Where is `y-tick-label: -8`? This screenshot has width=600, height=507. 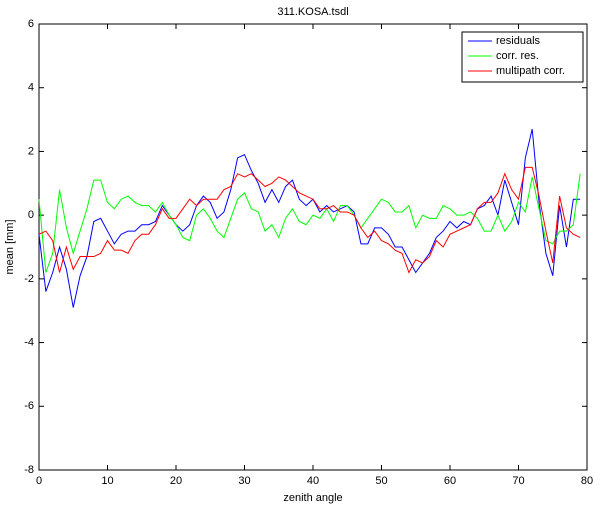
y-tick-label: -8 is located at coordinates (29, 470).